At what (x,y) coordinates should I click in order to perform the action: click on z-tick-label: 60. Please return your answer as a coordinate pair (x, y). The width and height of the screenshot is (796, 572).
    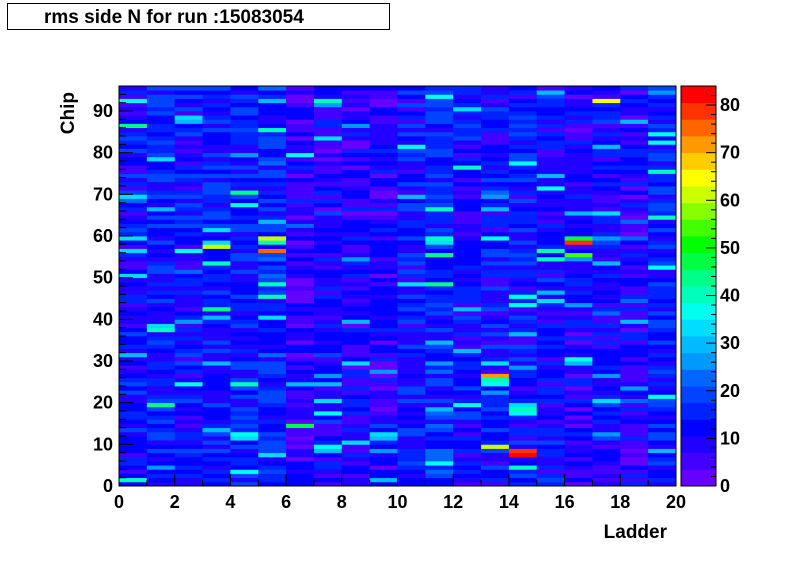
    Looking at the image, I should click on (730, 200).